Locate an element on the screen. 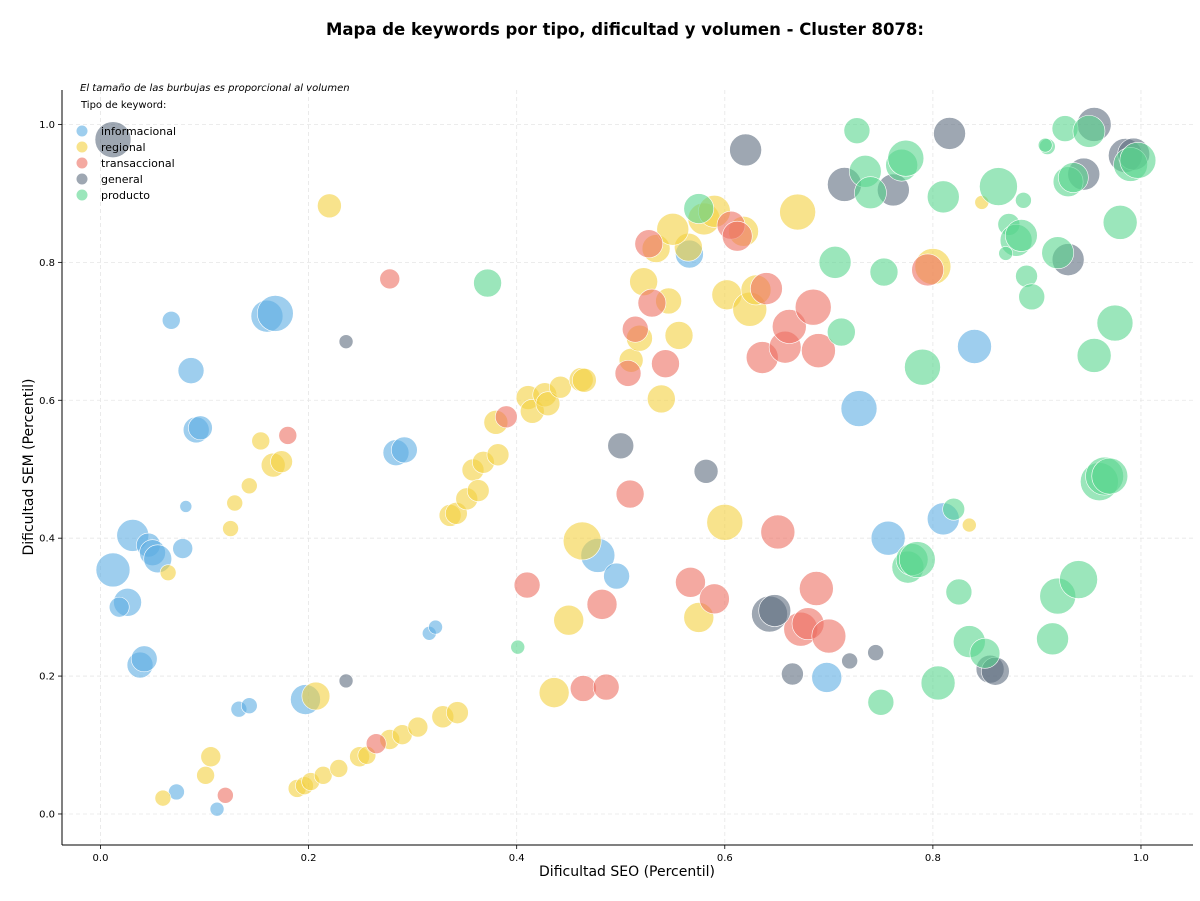 The height and width of the screenshot is (901, 1200). legend-item-general: general is located at coordinates (109, 179).